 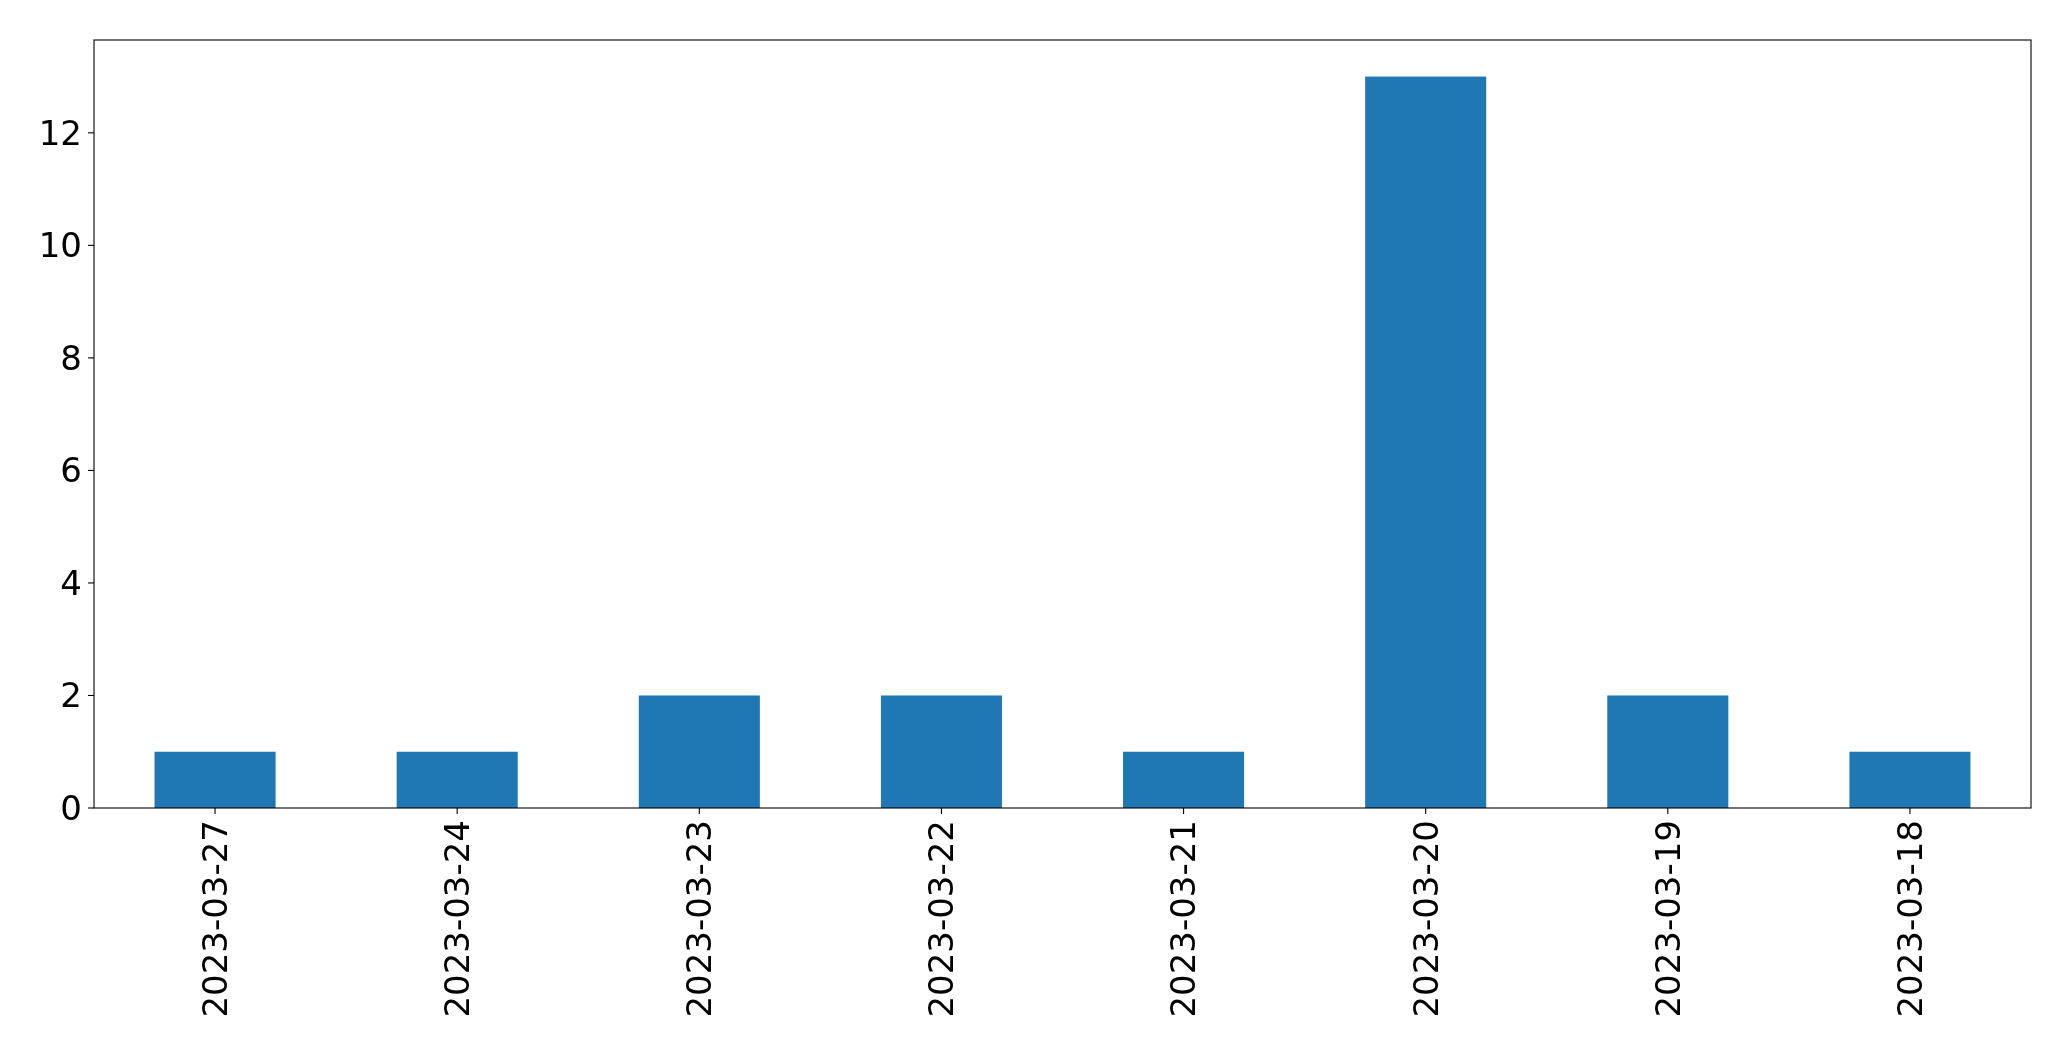 What do you see at coordinates (71, 357) in the screenshot?
I see `y-tick-label: 8` at bounding box center [71, 357].